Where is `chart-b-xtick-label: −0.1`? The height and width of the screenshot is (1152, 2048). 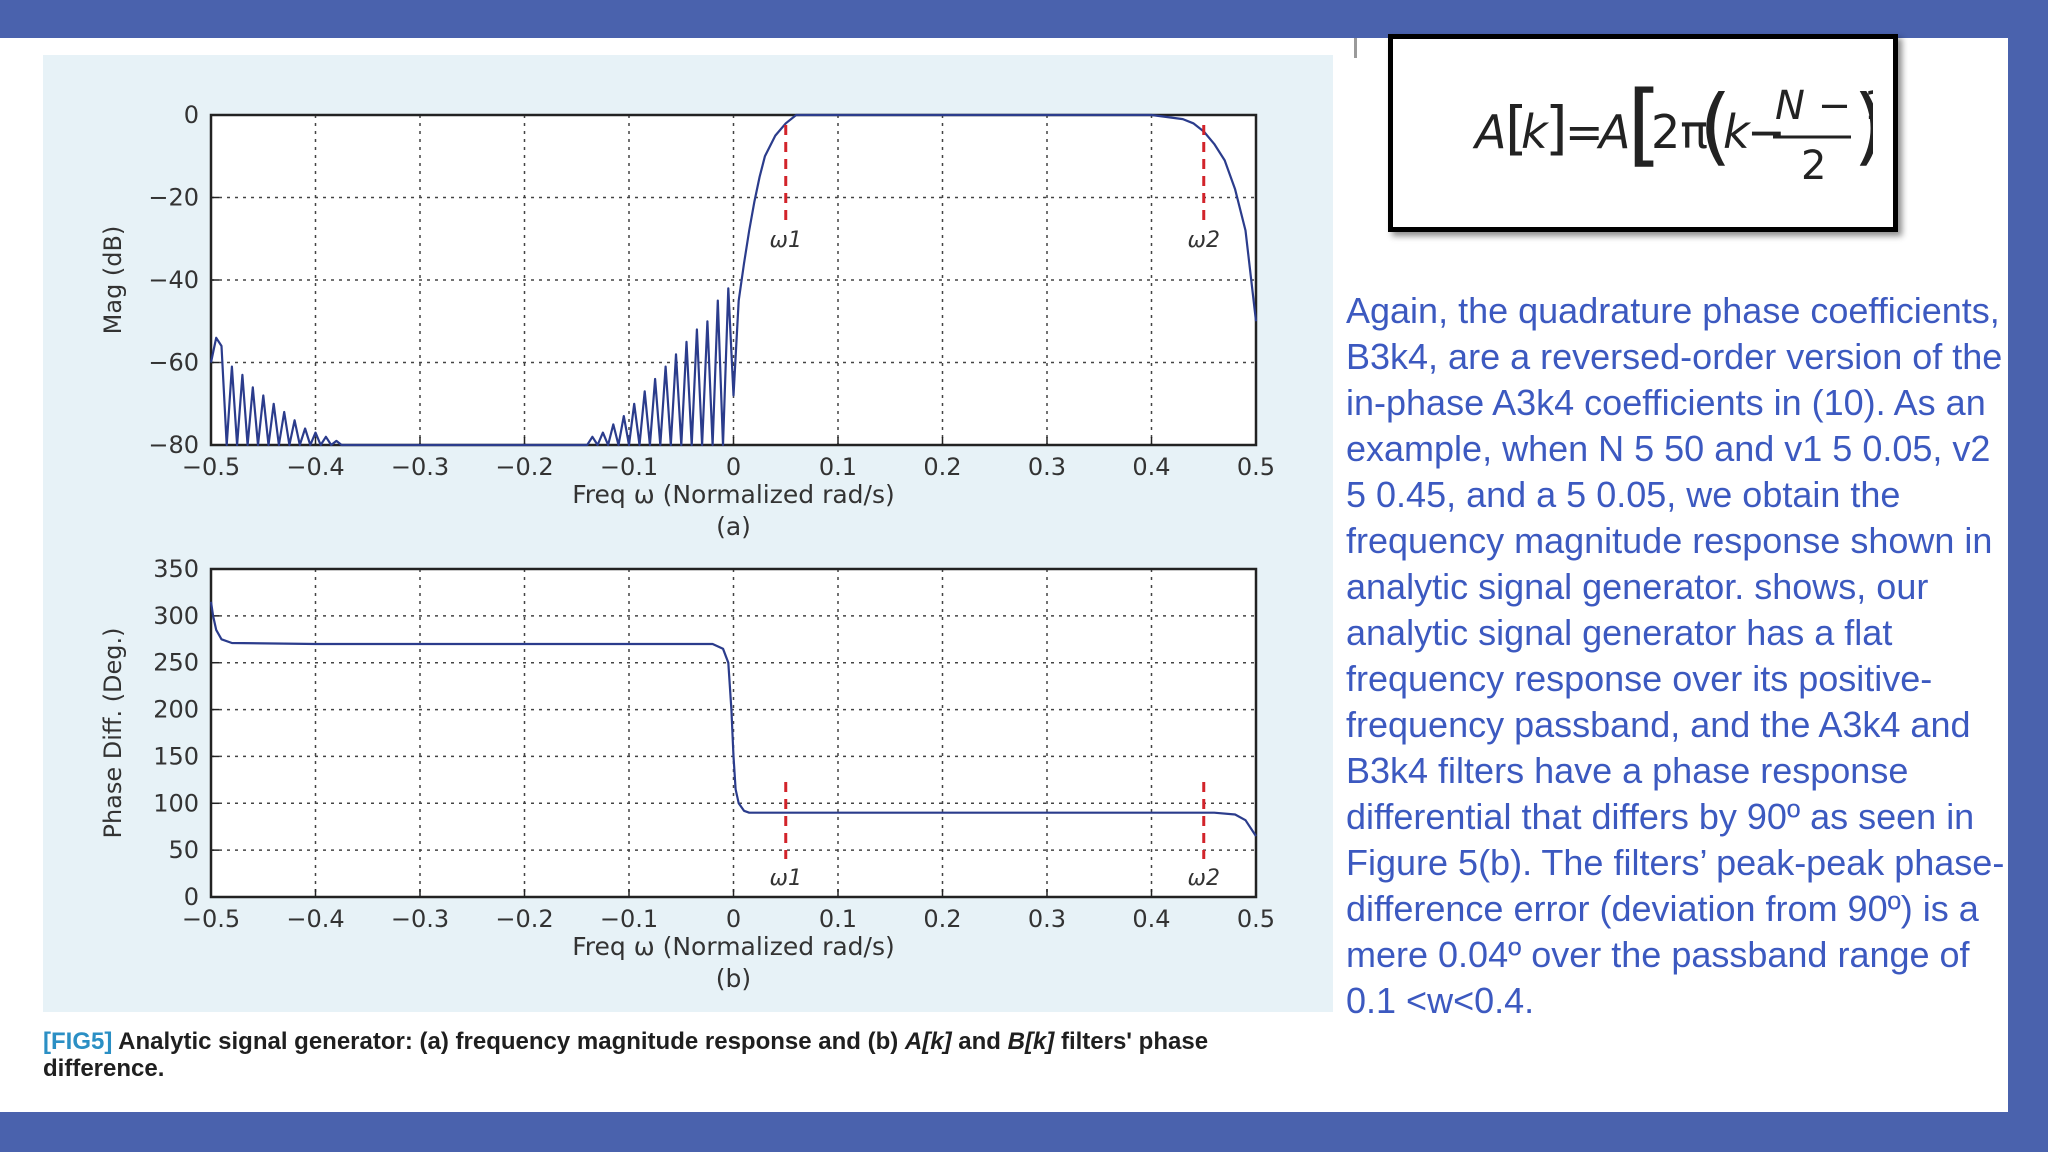 chart-b-xtick-label: −0.1 is located at coordinates (629, 919).